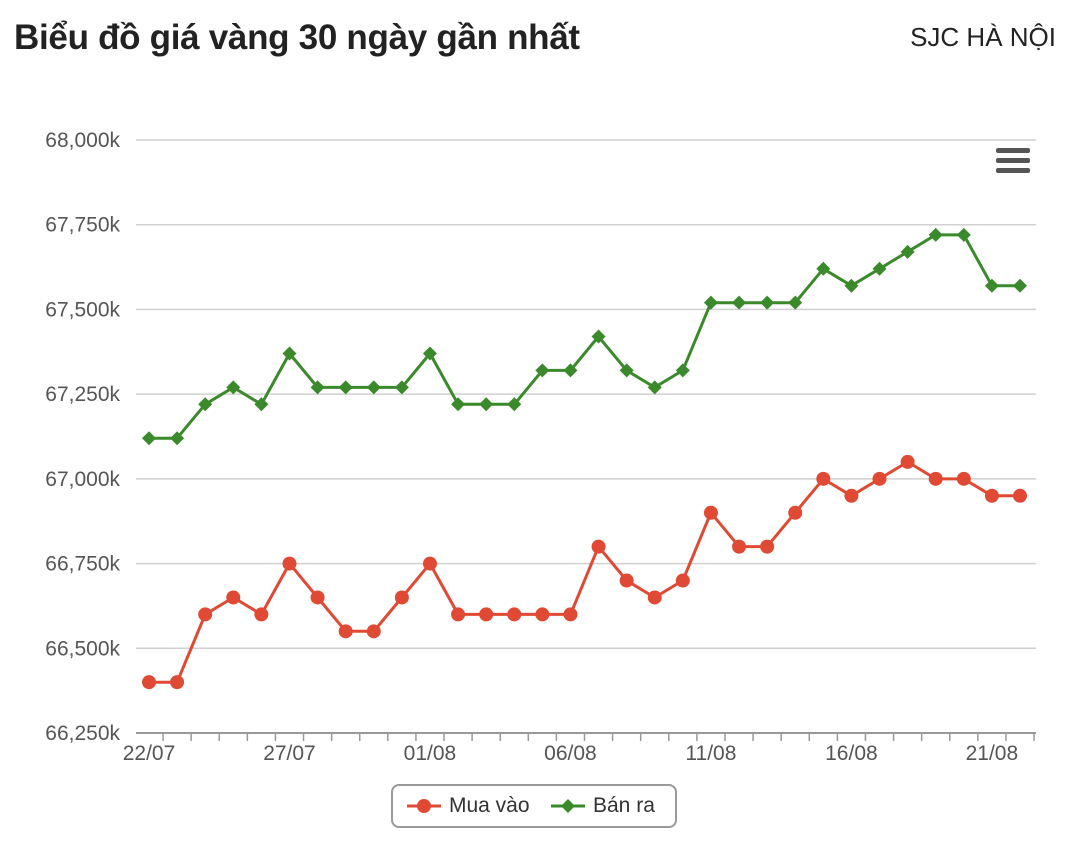 Image resolution: width=1088 pixels, height=866 pixels. What do you see at coordinates (534, 806) in the screenshot?
I see `chart-legend: Mua vào Bán ra` at bounding box center [534, 806].